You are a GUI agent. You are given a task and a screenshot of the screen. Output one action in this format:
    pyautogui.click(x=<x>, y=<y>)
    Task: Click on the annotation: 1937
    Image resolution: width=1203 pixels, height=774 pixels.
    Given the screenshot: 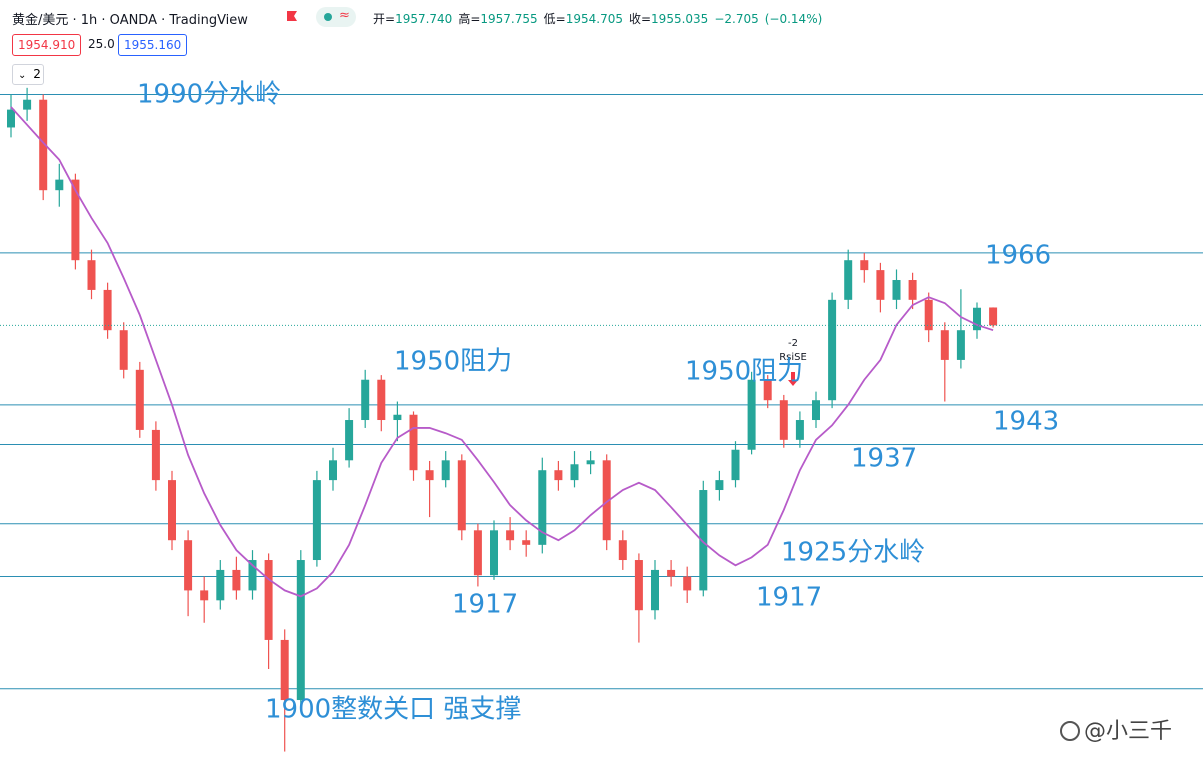 What is the action you would take?
    pyautogui.click(x=884, y=459)
    